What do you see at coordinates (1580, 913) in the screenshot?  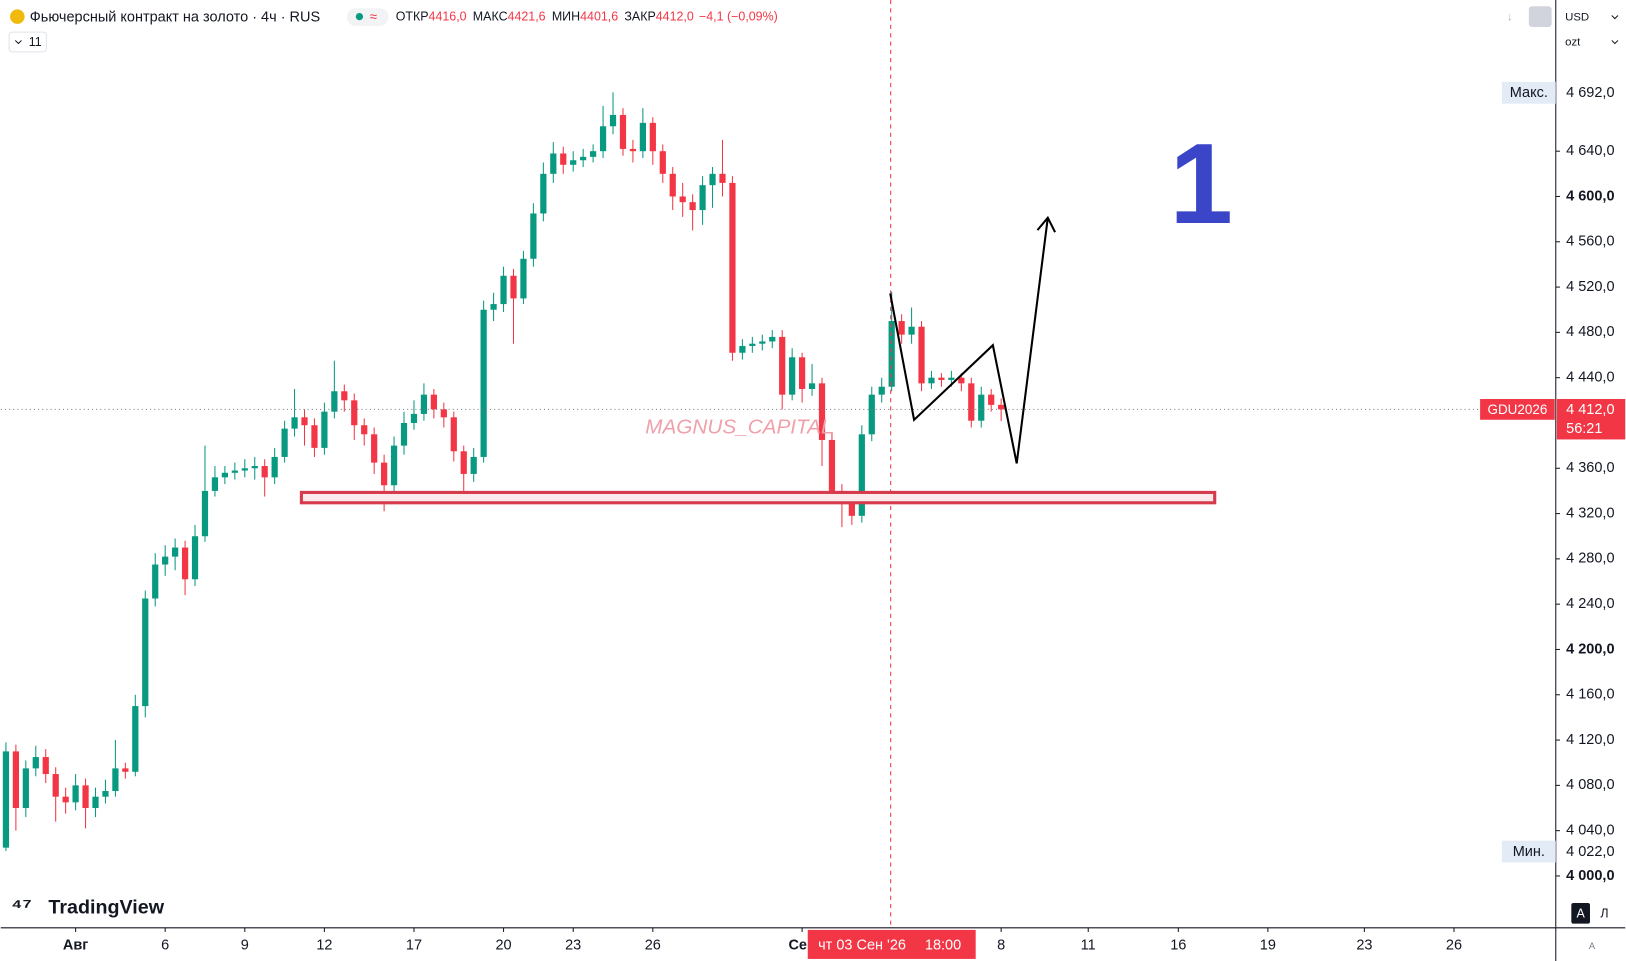 I see `auto-scale-button` at bounding box center [1580, 913].